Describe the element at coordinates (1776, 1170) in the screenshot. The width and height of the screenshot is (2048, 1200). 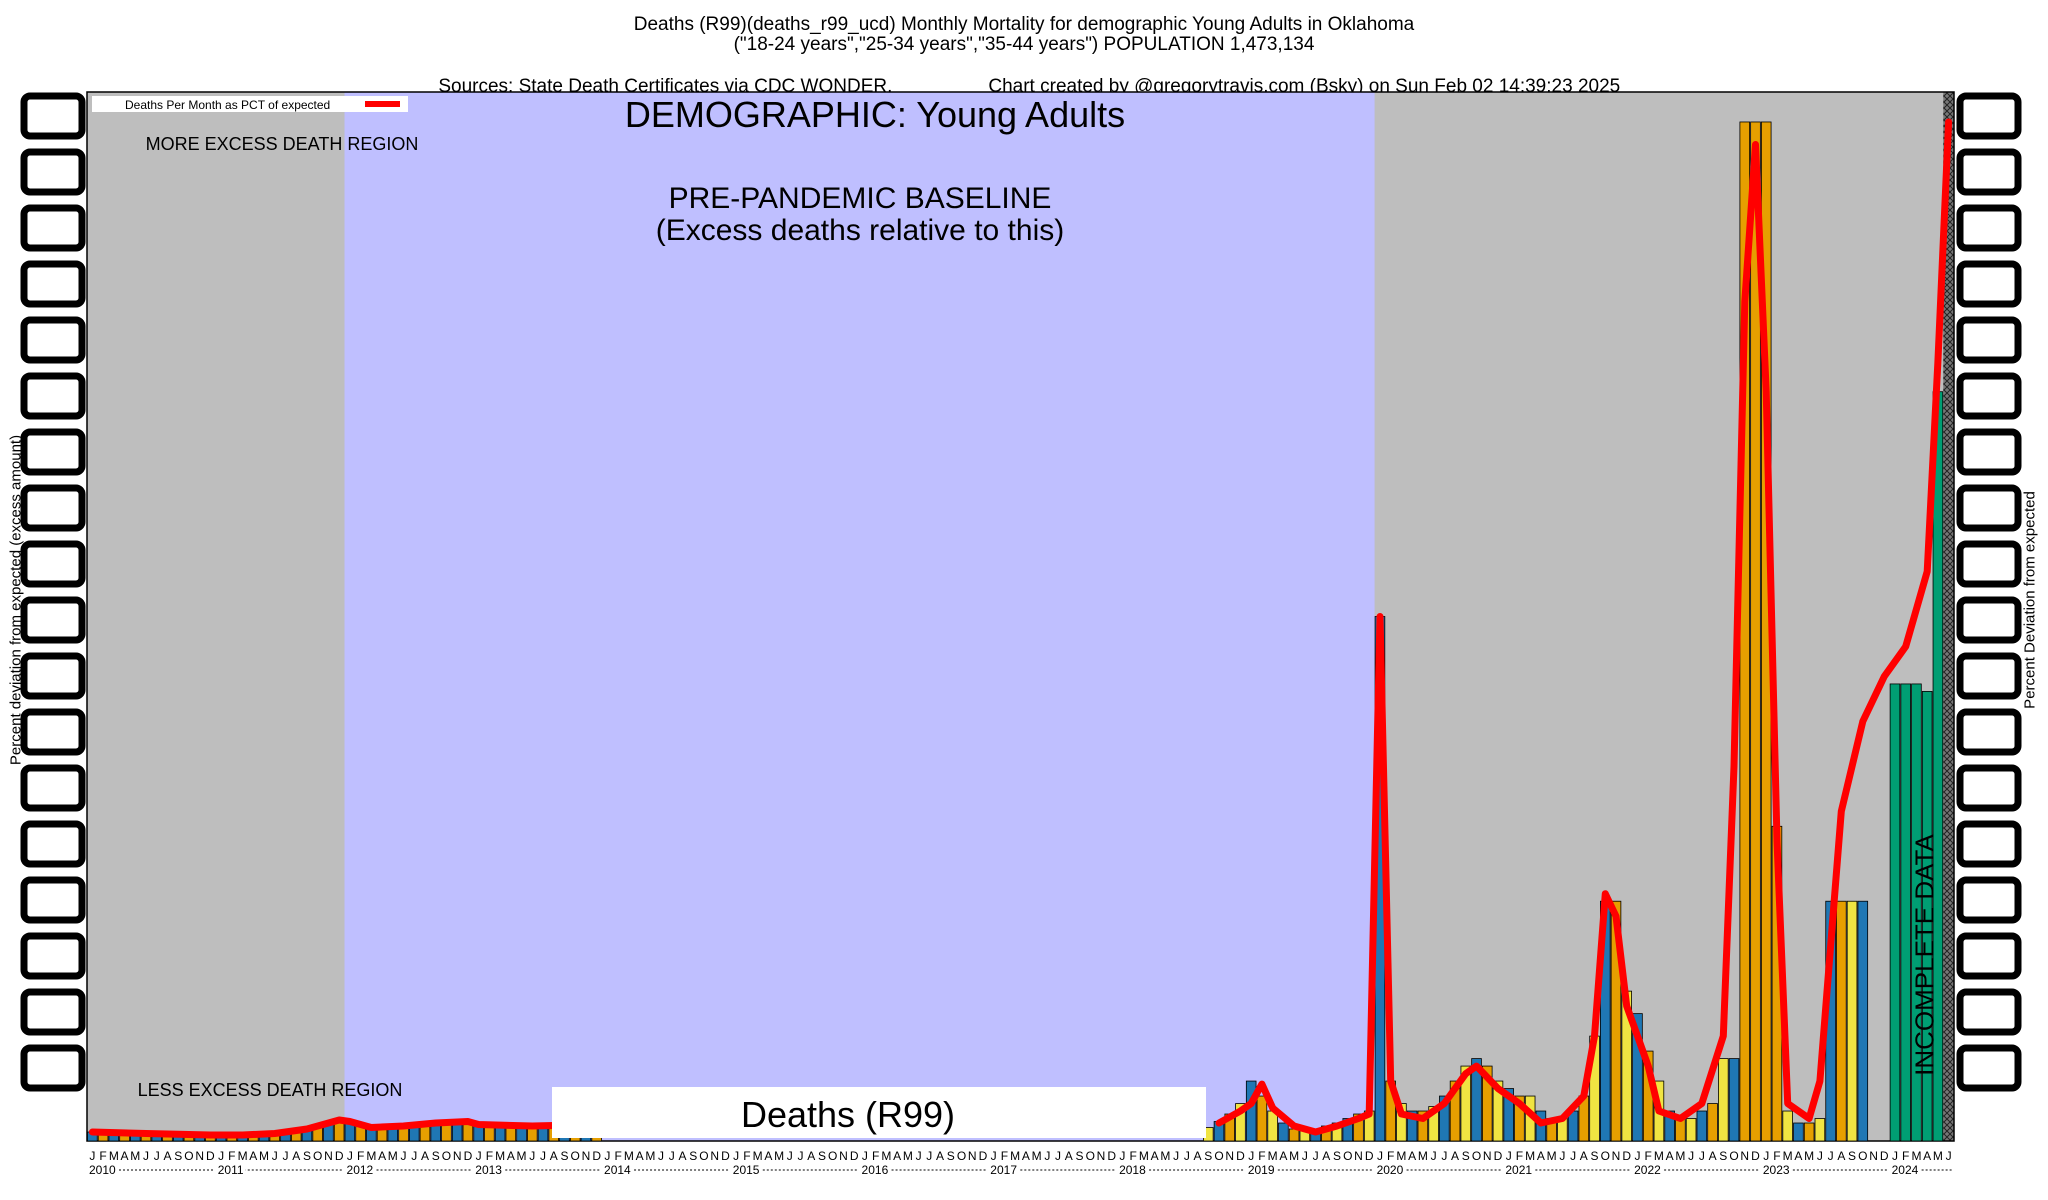
I see `x-tick-year: 2023` at that location.